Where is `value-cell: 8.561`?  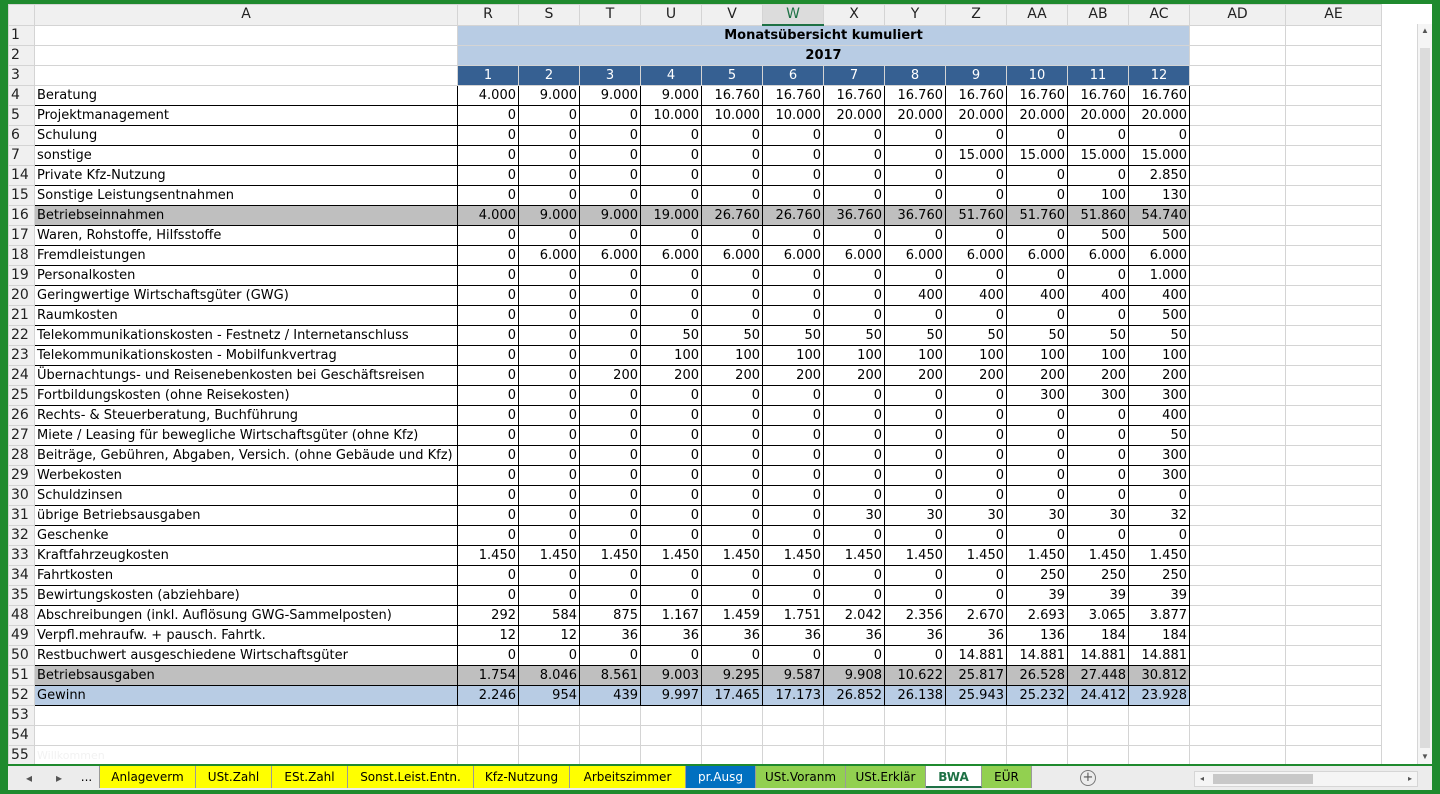 value-cell: 8.561 is located at coordinates (610, 675).